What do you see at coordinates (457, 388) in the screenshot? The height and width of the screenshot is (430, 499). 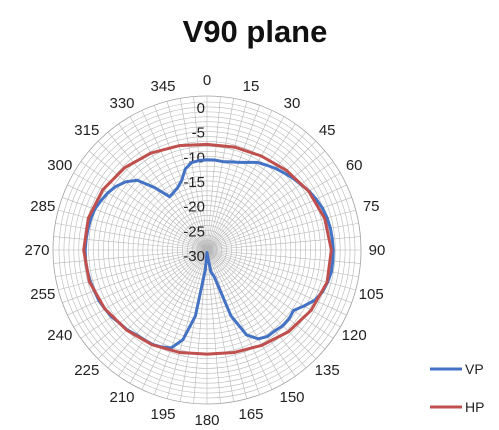 I see `legend: VP HP` at bounding box center [457, 388].